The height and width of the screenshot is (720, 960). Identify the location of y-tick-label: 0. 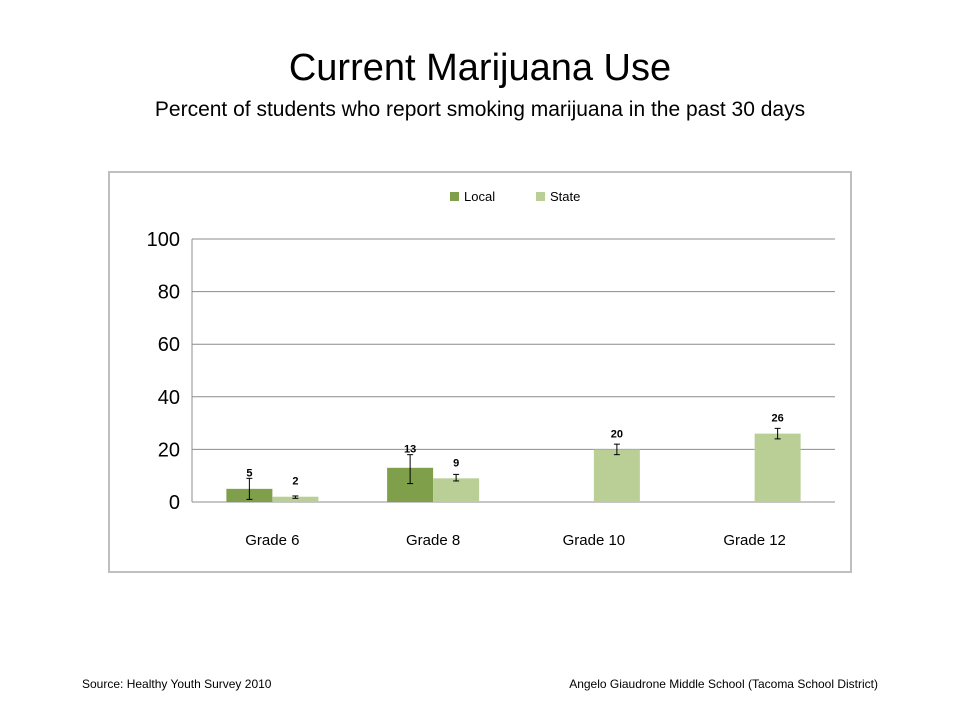
(174, 503).